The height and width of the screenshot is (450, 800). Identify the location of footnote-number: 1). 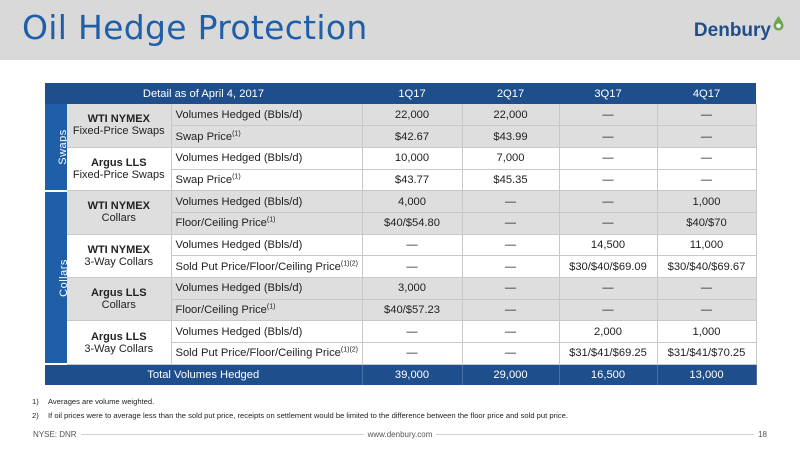
(35, 401).